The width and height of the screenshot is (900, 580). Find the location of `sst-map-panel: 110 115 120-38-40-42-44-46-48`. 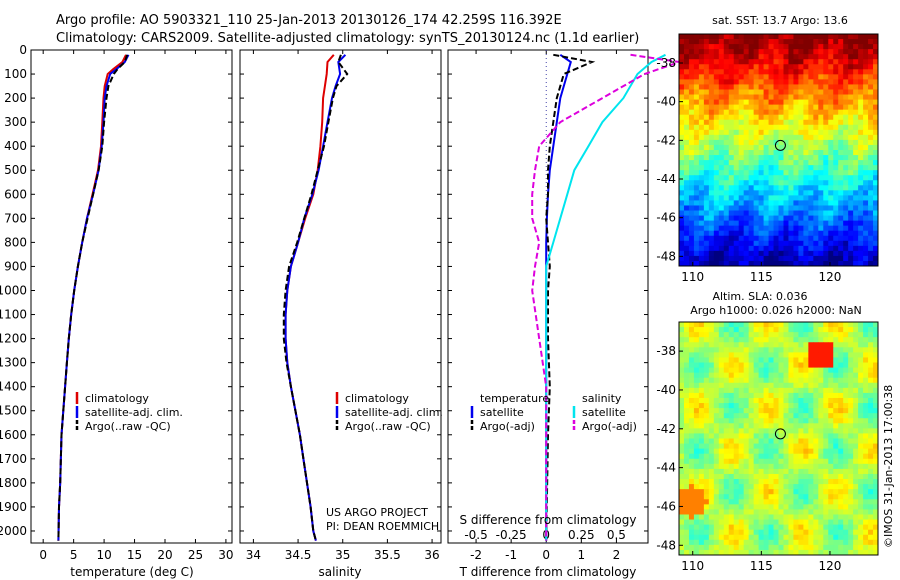

sst-map-panel: 110 115 120-38-40-42-44-46-48 is located at coordinates (767, 158).